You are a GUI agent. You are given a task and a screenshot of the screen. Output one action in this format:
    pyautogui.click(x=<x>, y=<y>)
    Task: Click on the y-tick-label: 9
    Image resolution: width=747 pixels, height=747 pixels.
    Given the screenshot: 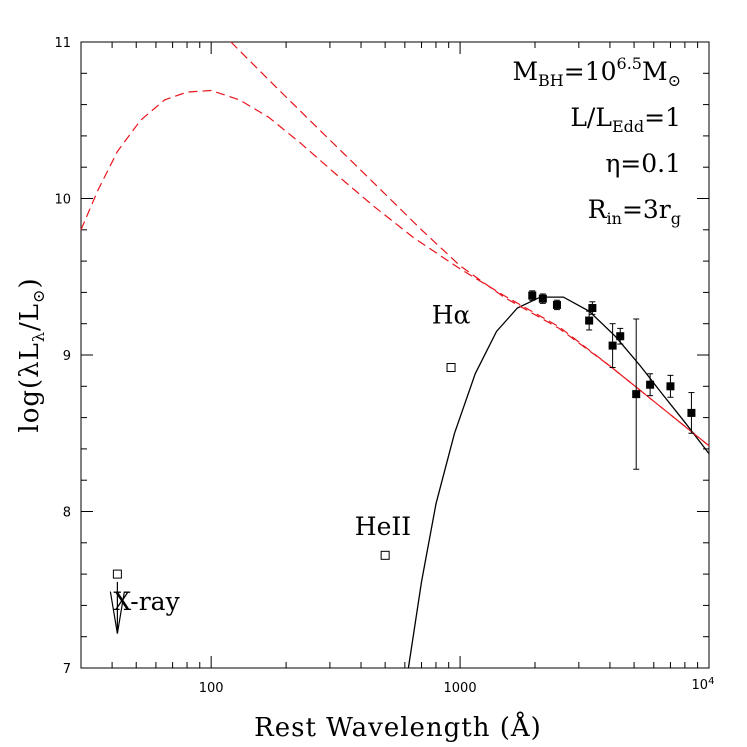 What is the action you would take?
    pyautogui.click(x=67, y=356)
    